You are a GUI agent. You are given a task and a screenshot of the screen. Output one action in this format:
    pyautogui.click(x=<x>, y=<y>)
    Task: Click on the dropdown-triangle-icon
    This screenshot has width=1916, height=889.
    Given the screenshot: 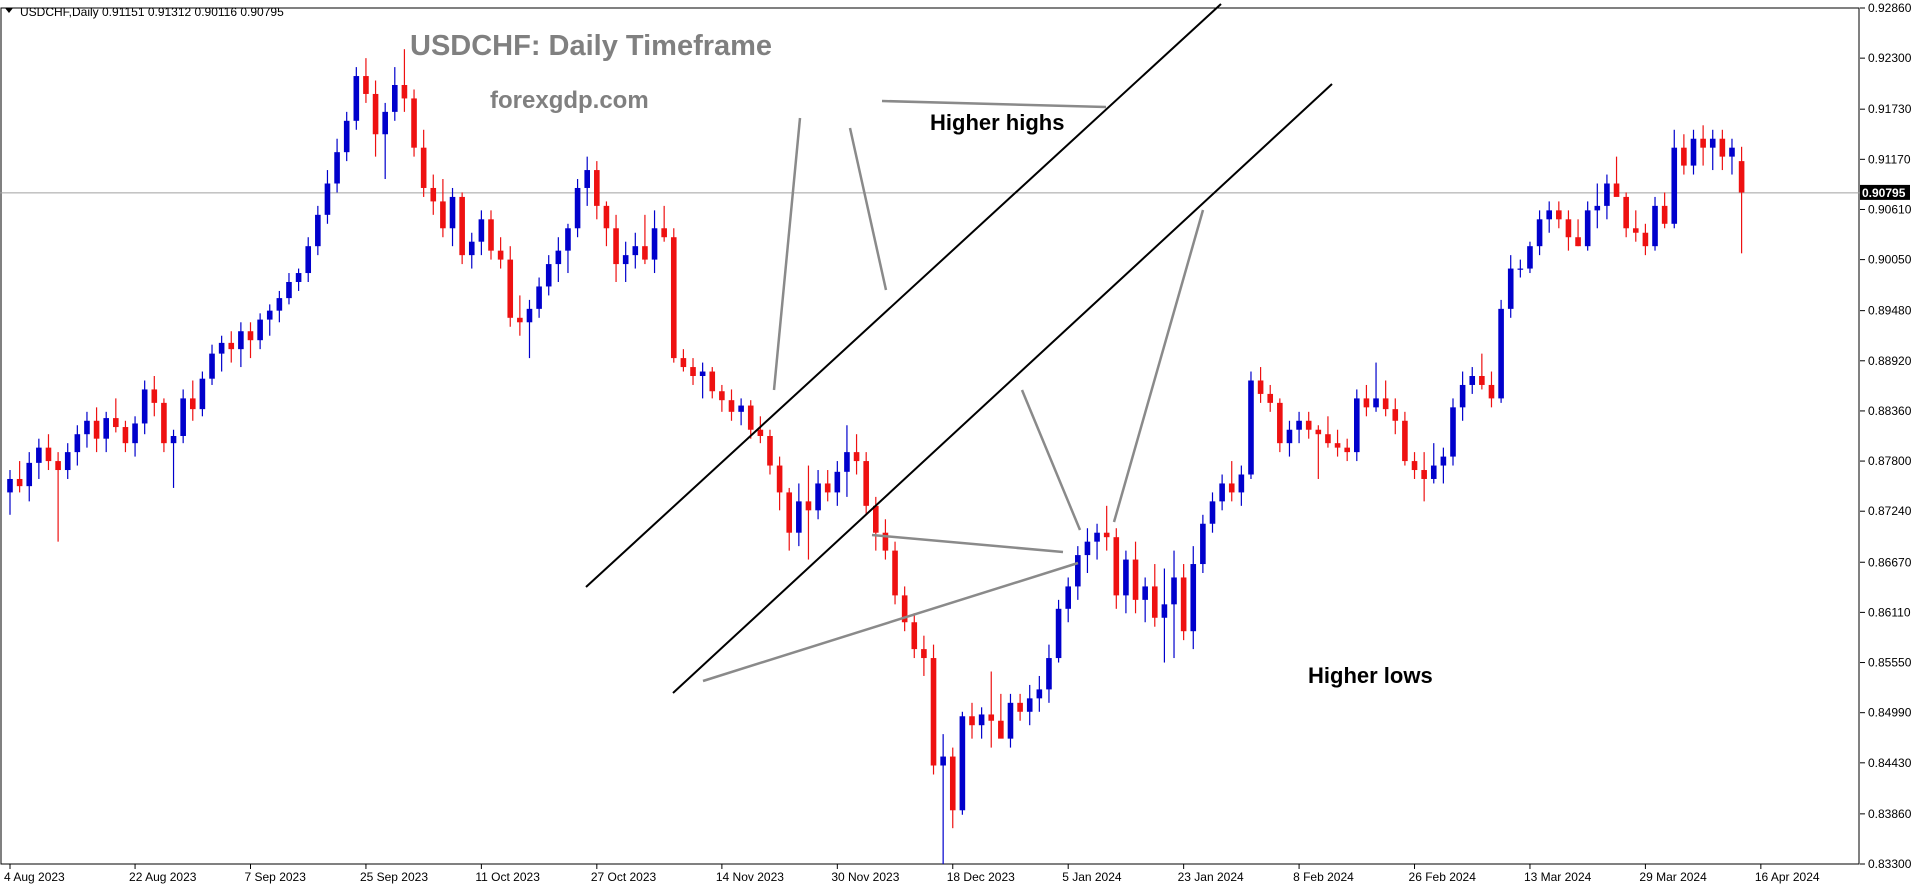 What is the action you would take?
    pyautogui.click(x=9, y=10)
    